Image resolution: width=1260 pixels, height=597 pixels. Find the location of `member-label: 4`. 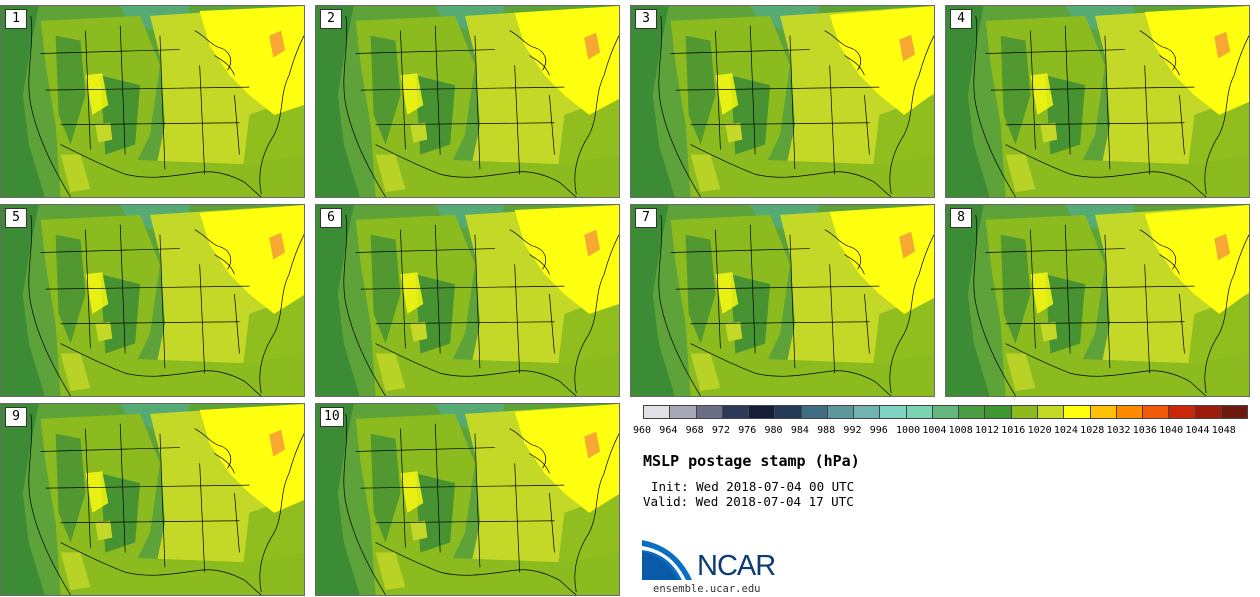

member-label: 4 is located at coordinates (961, 19).